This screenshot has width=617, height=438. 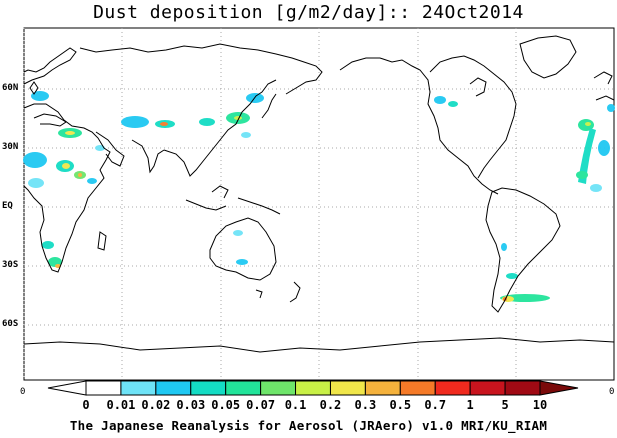 What do you see at coordinates (261, 405) in the screenshot?
I see `colorbar-tick-label: 0.07` at bounding box center [261, 405].